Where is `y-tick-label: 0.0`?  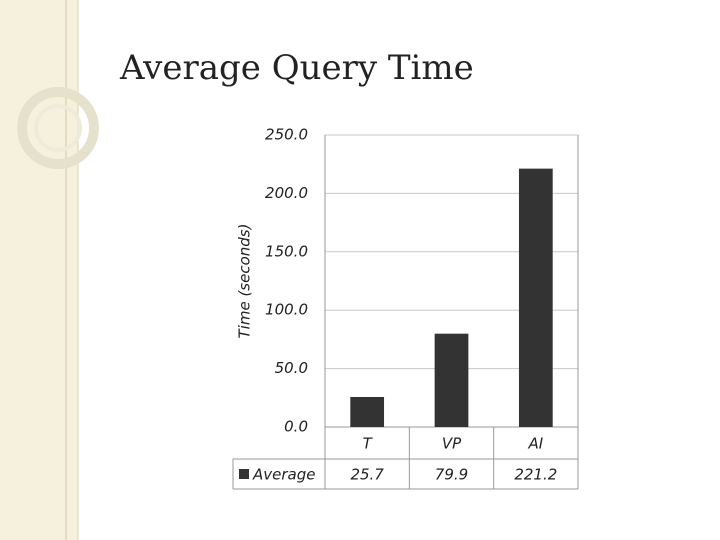 y-tick-label: 0.0 is located at coordinates (296, 427).